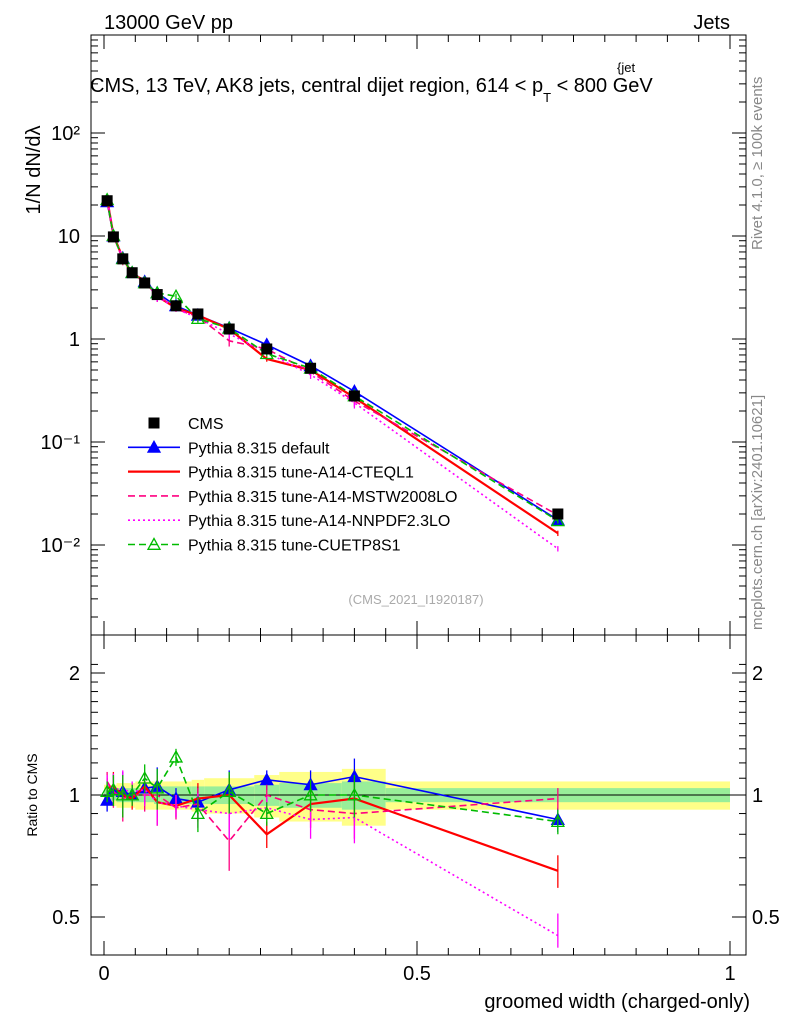  I want to click on legend-label: Pythia 8.315 tune-CUETP8S1, so click(294, 546).